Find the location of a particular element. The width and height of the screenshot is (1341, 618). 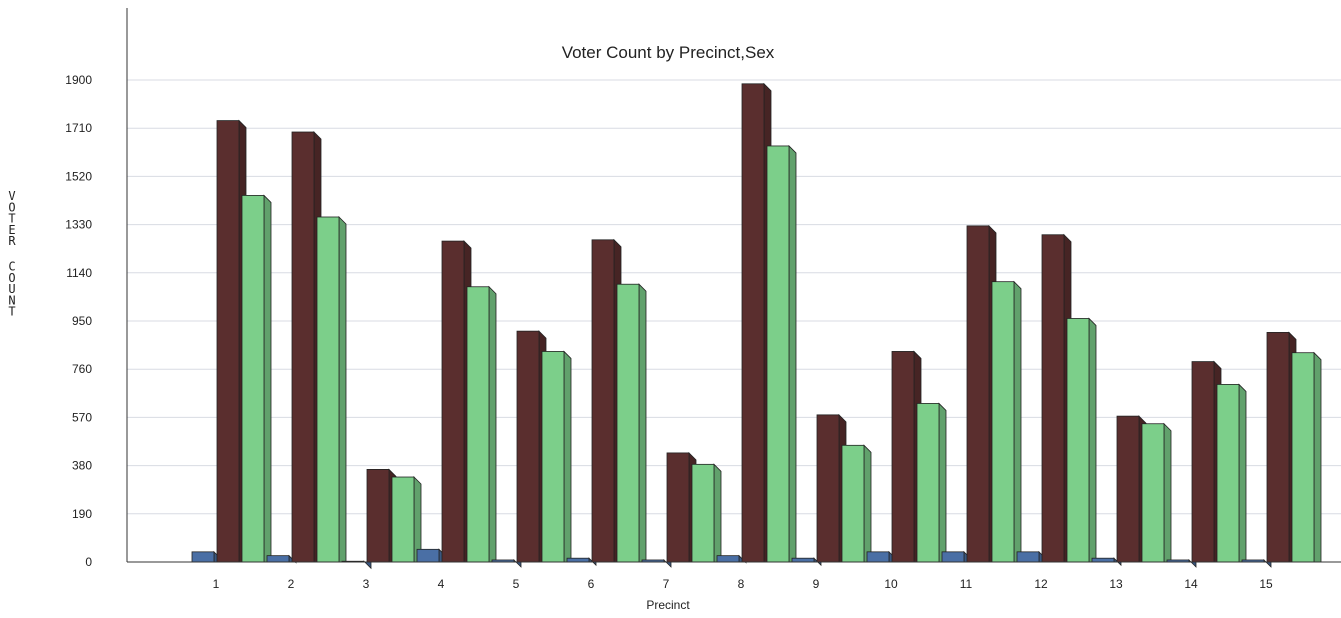

y-tick-label: 1520 is located at coordinates (78, 176).